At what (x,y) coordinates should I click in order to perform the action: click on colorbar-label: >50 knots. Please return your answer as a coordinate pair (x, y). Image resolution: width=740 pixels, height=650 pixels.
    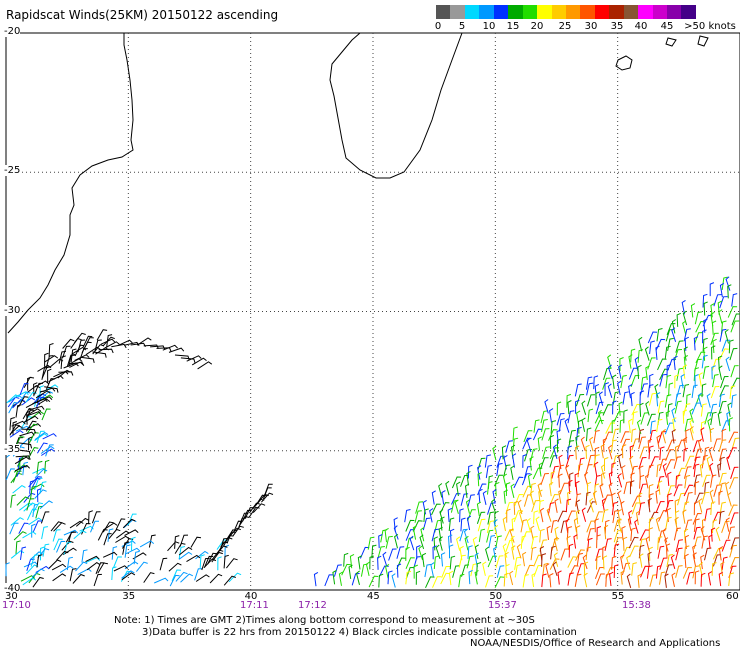
    Looking at the image, I should click on (710, 26).